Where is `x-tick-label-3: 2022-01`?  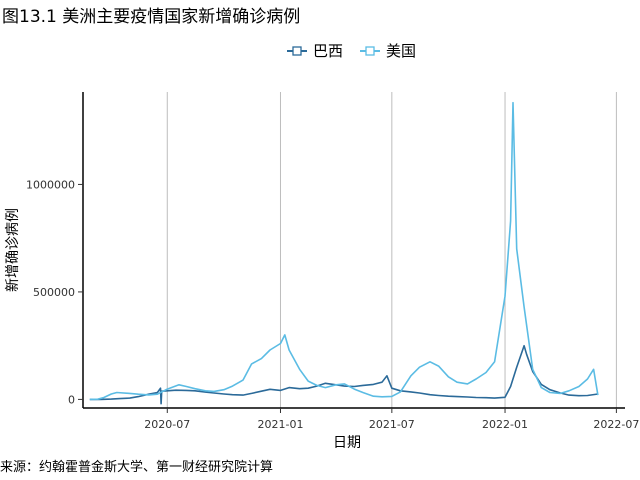
x-tick-label-3: 2022-01 is located at coordinates (505, 424).